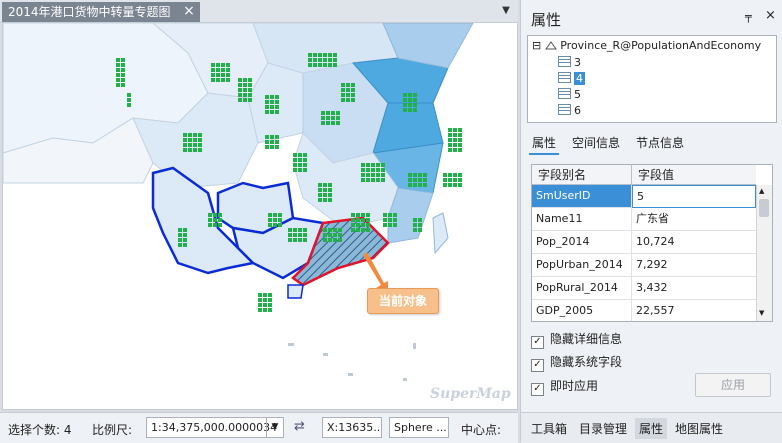  What do you see at coordinates (481, 430) in the screenshot?
I see `center-point-label: 中心点:` at bounding box center [481, 430].